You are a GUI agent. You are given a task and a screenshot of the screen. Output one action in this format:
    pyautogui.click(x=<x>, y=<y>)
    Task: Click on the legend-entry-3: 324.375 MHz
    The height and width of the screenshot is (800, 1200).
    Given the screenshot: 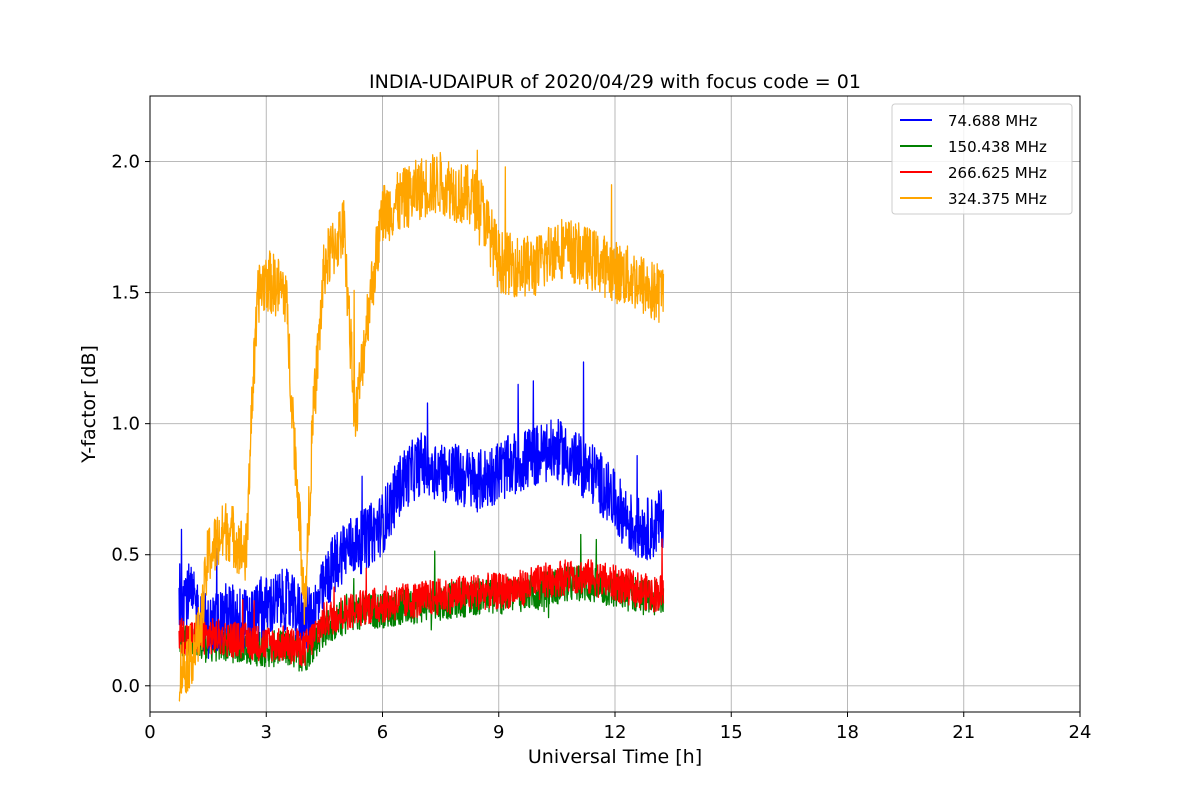 What is the action you would take?
    pyautogui.click(x=997, y=199)
    